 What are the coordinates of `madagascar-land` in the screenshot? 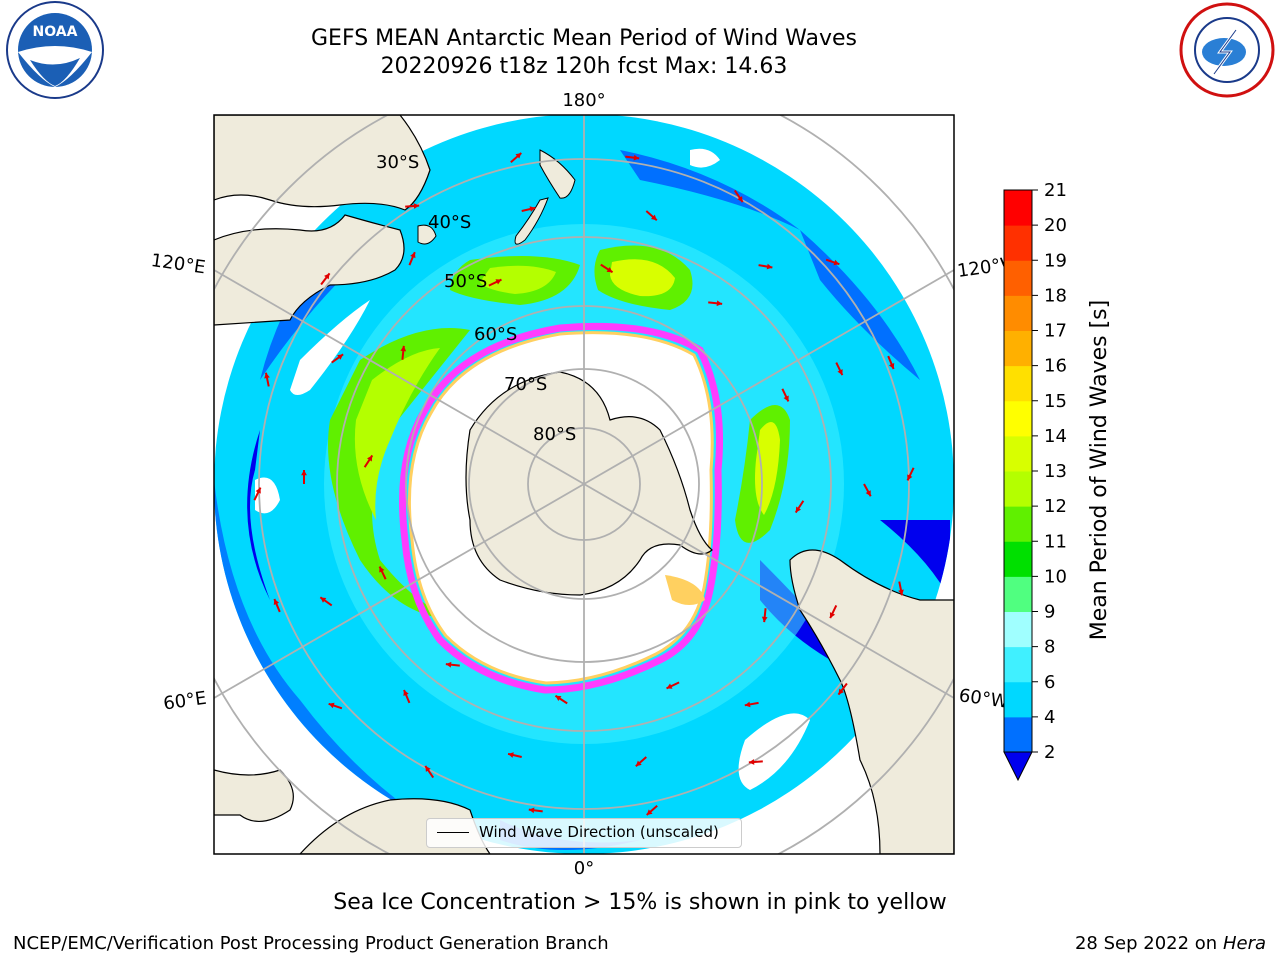 It's located at (254, 795).